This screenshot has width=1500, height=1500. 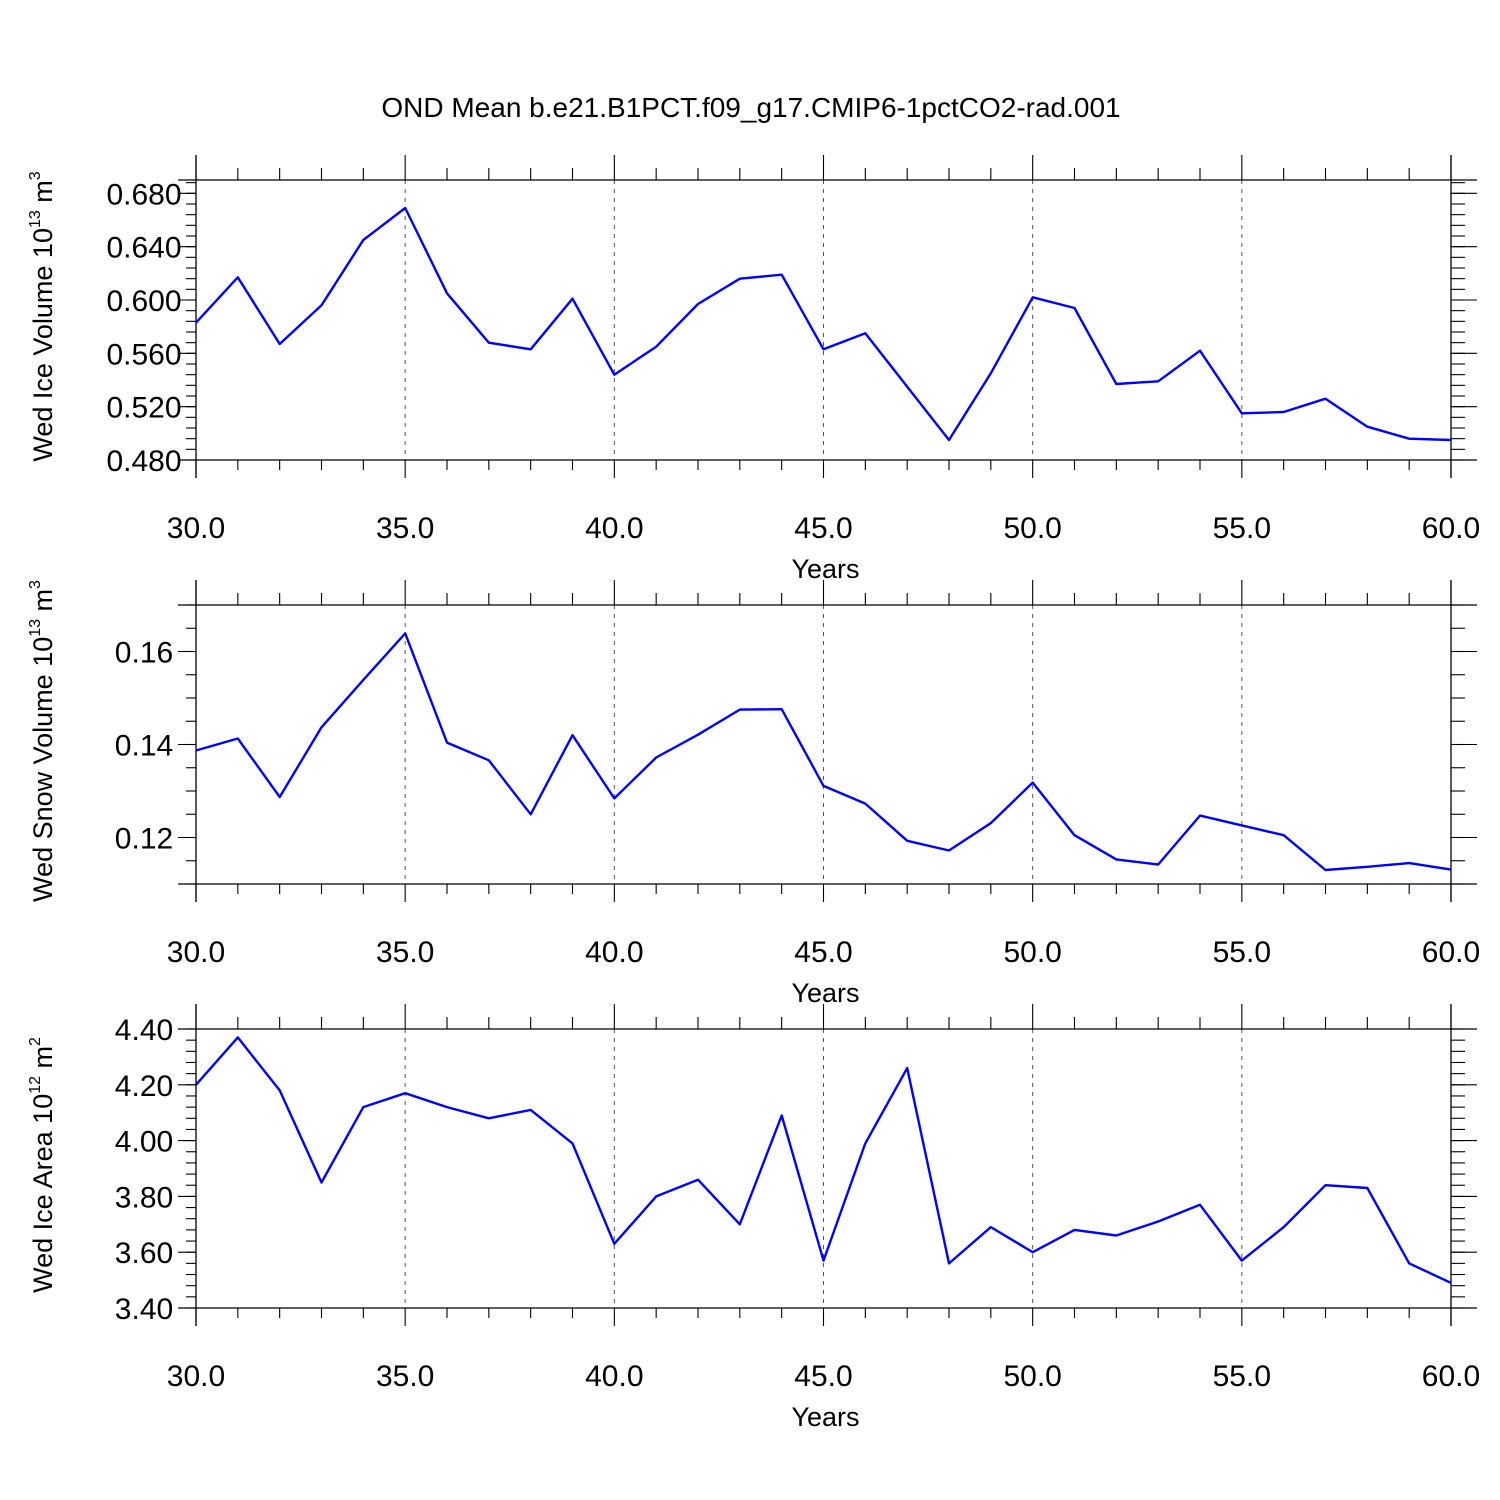 What do you see at coordinates (823, 1160) in the screenshot?
I see `series-line-ice-area` at bounding box center [823, 1160].